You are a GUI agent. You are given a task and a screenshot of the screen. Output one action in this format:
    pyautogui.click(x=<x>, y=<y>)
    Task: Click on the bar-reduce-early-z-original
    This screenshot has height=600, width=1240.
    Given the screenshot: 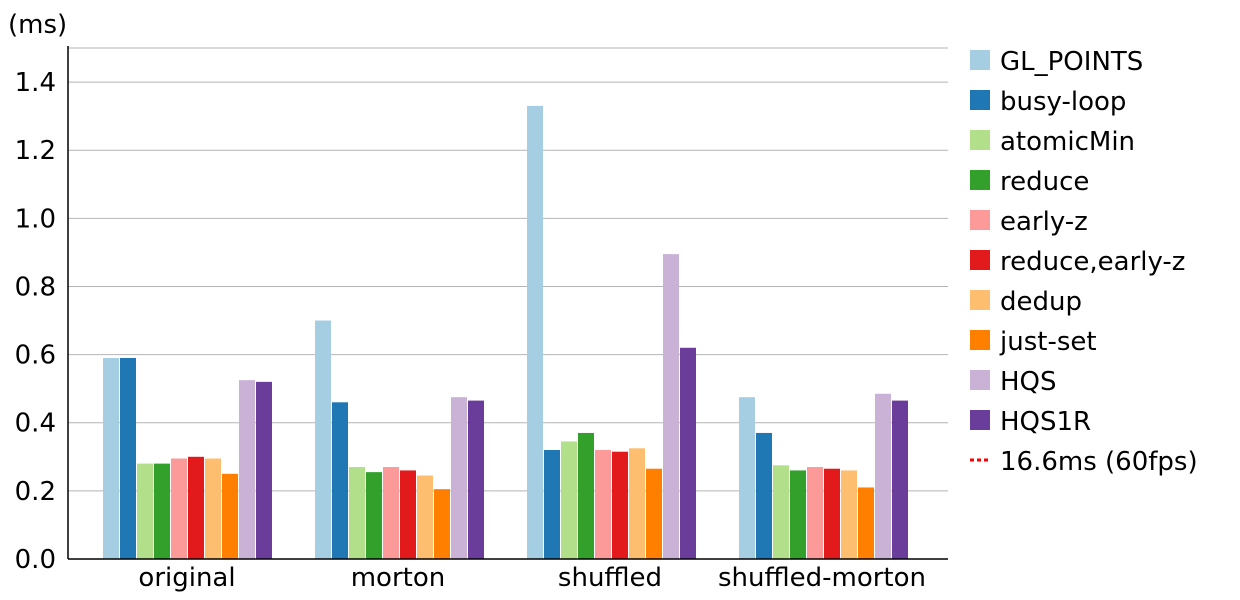 What is the action you would take?
    pyautogui.click(x=196, y=507)
    